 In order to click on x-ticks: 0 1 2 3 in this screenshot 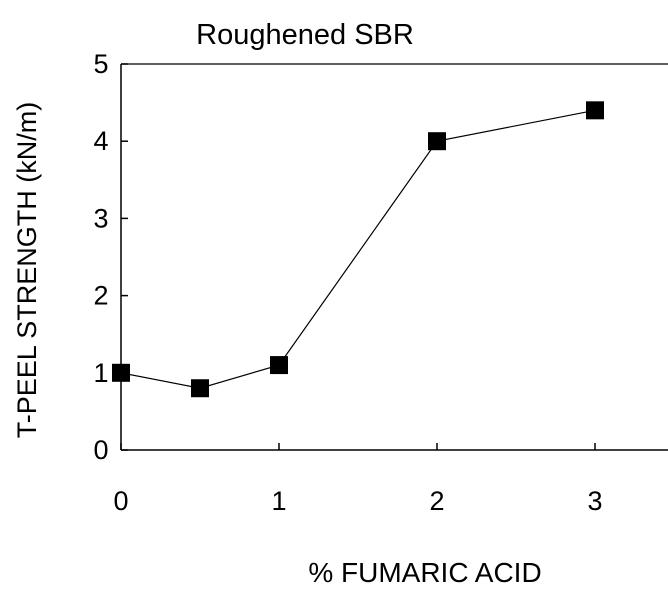, I will do `click(358, 479)`.